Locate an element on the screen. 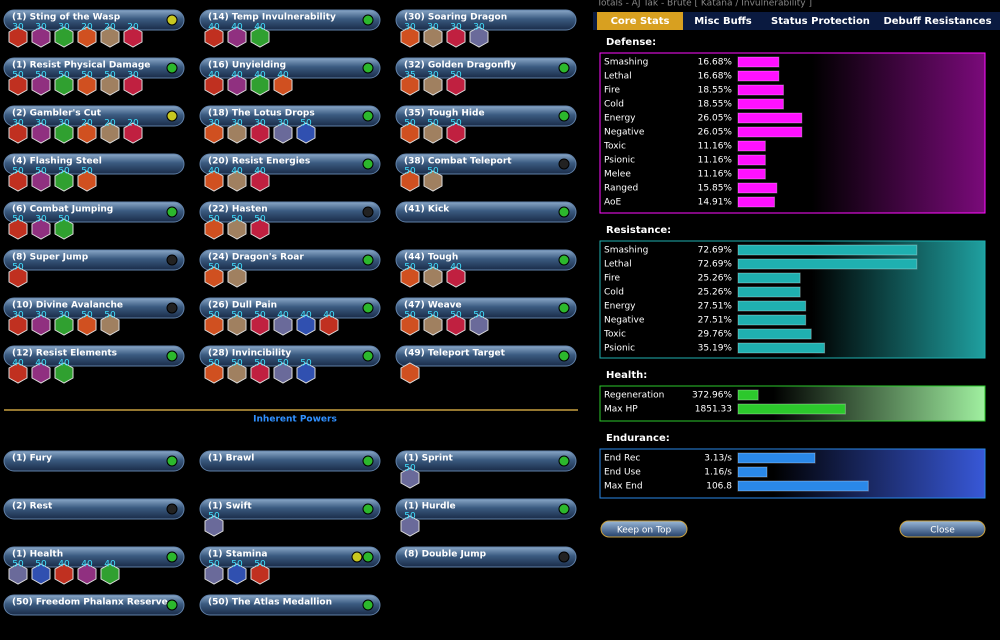 The width and height of the screenshot is (1000, 640). power-name: (41) Kick is located at coordinates (427, 210).